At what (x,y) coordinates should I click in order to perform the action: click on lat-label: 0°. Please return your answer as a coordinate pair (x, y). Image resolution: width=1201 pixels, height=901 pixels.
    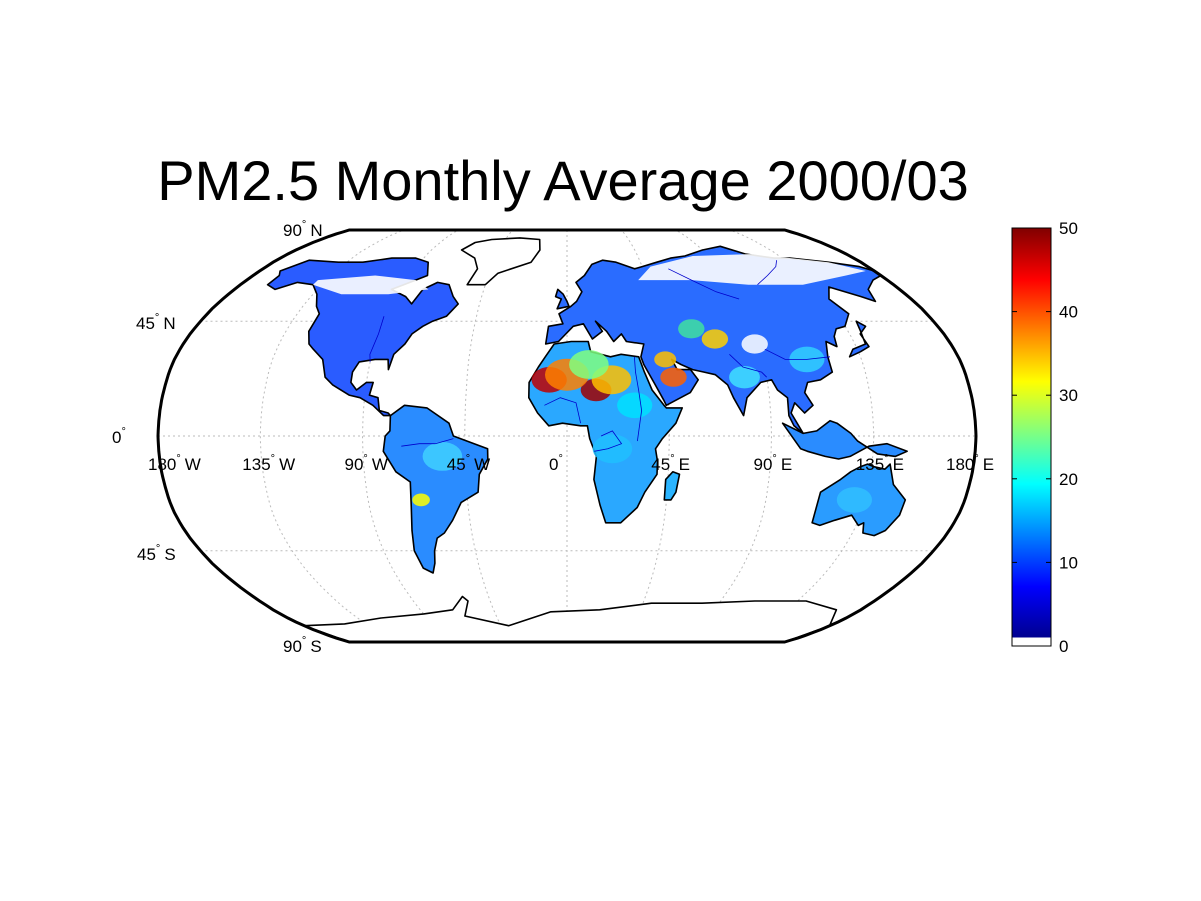
    Looking at the image, I should click on (119, 436).